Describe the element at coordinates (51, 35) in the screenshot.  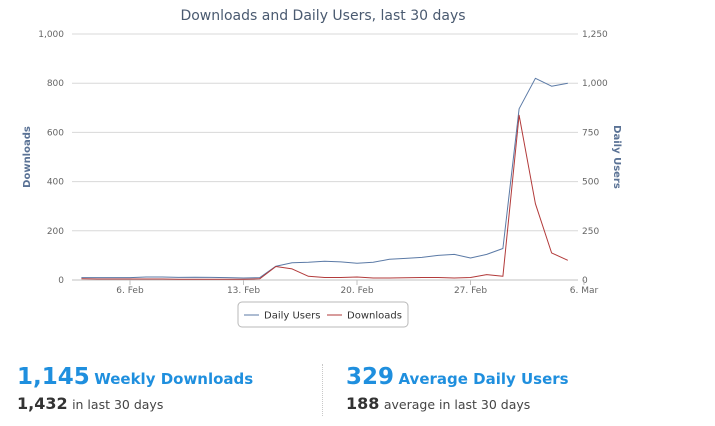
I see `left-tick-label: 1,000` at that location.